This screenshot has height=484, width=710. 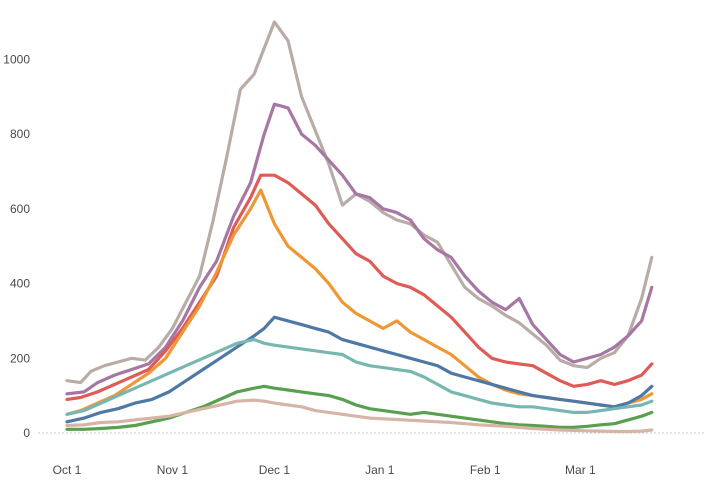 I want to click on y-tick-label: 800, so click(x=20, y=134).